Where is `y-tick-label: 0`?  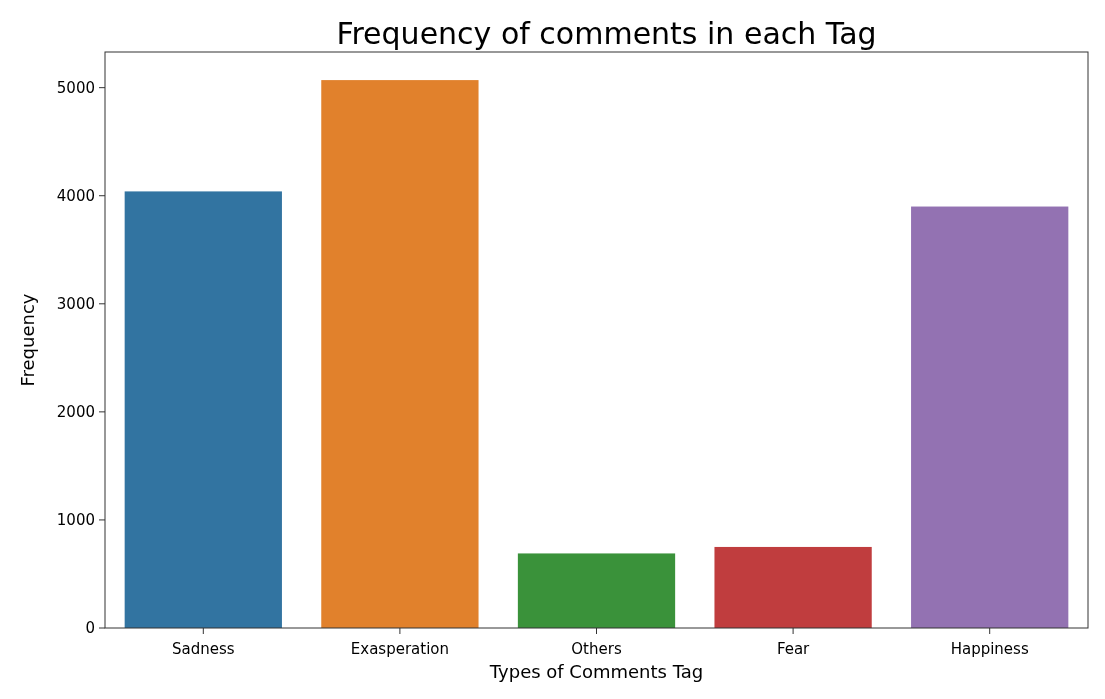 y-tick-label: 0 is located at coordinates (90, 628).